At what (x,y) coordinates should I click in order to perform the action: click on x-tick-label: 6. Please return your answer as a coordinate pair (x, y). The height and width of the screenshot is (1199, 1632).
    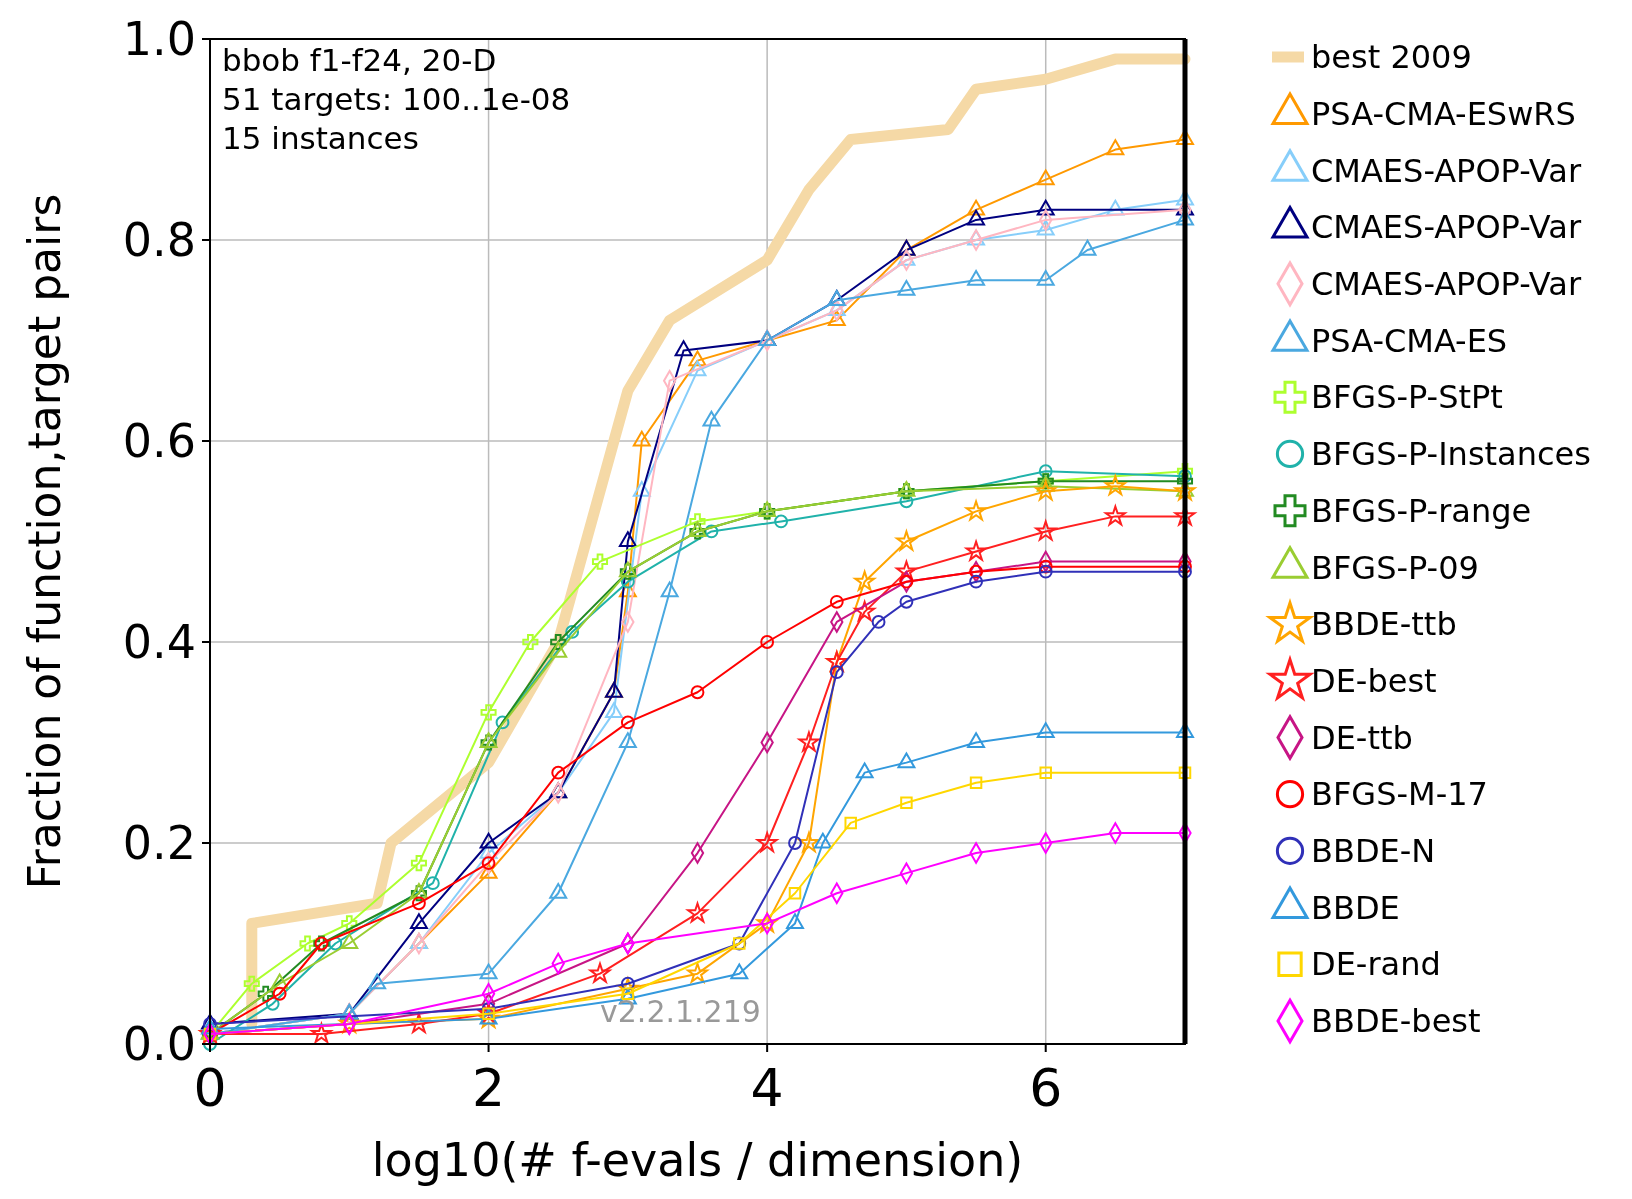
    Looking at the image, I should click on (1046, 1088).